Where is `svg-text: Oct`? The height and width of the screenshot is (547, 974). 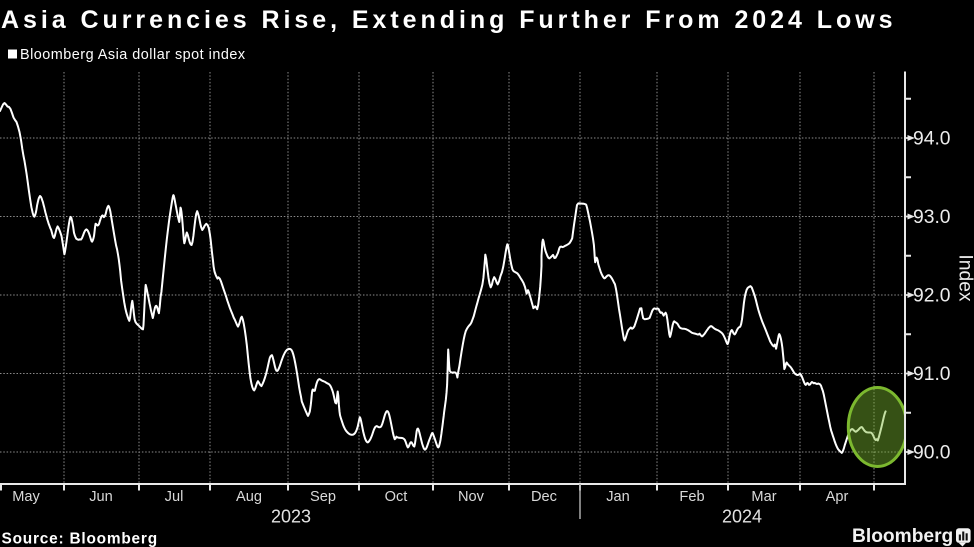 svg-text: Oct is located at coordinates (396, 497).